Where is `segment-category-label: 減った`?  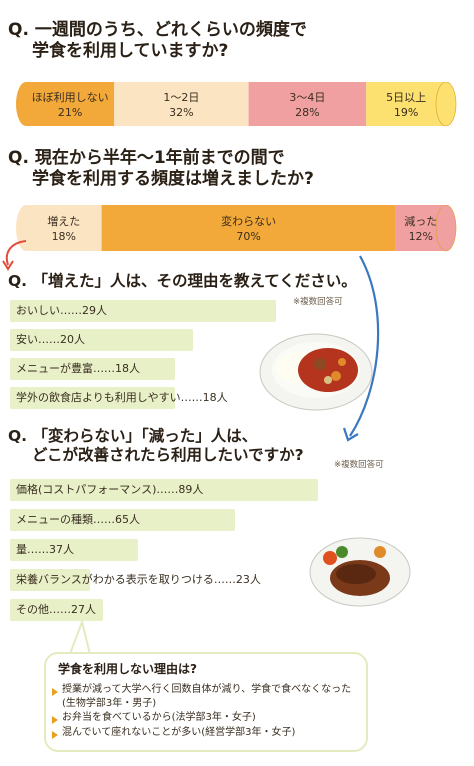 segment-category-label: 減った is located at coordinates (420, 221).